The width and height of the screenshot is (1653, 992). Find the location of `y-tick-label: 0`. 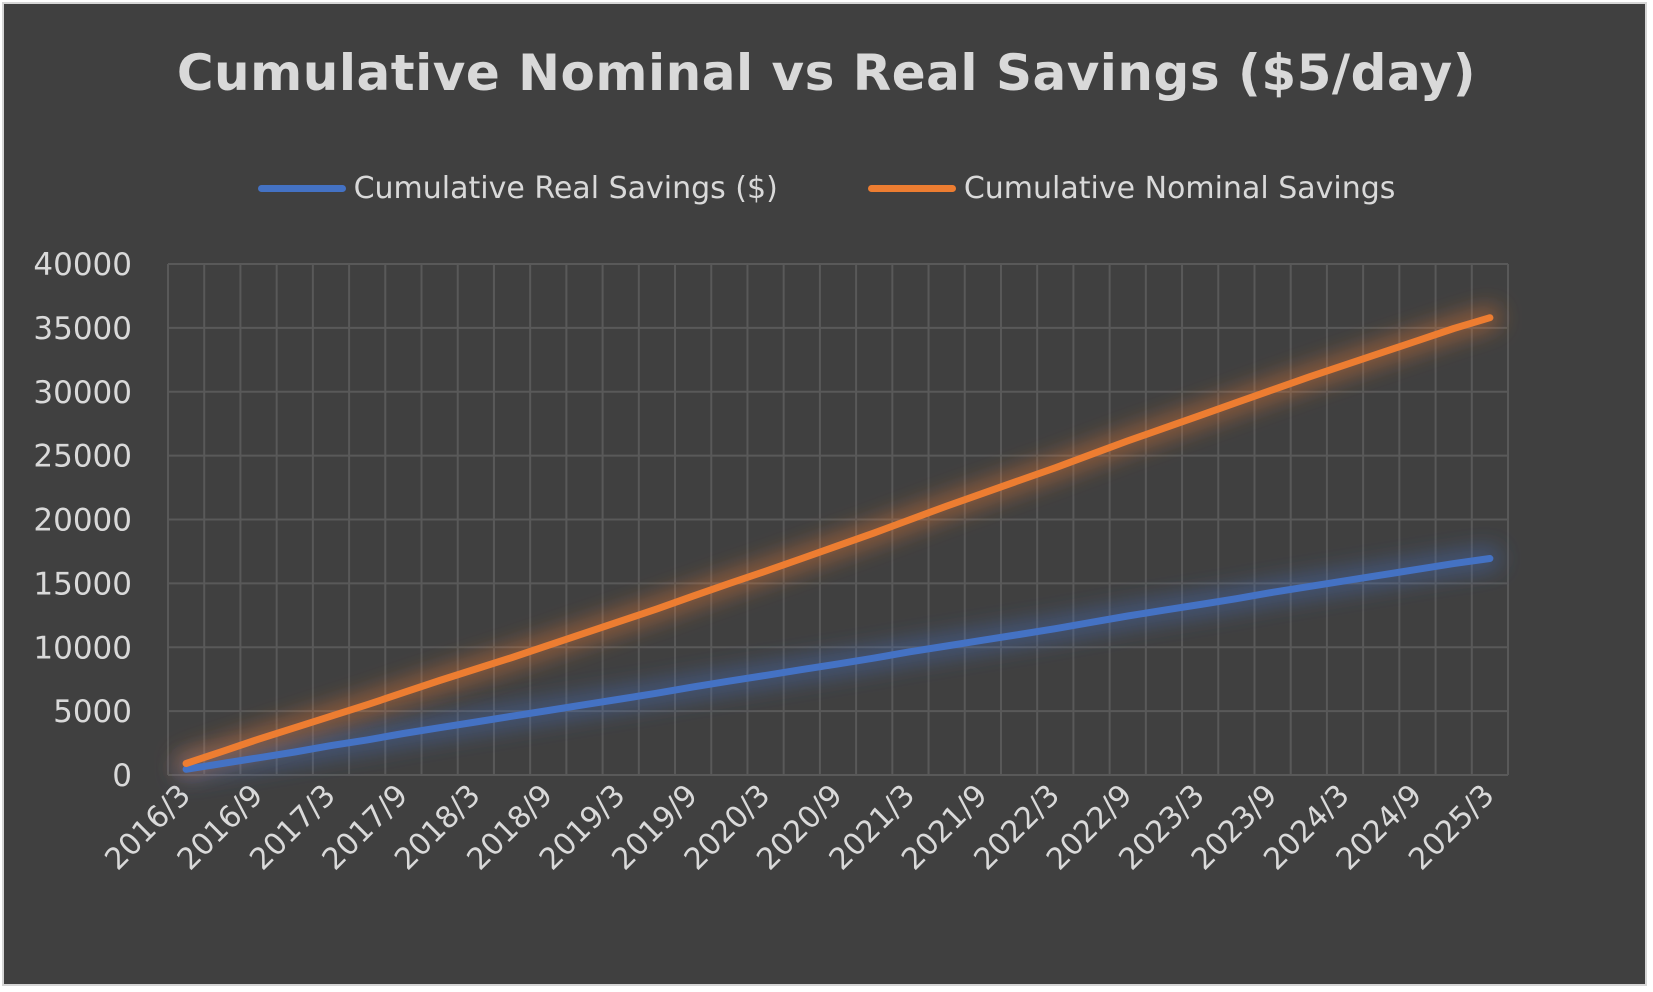

y-tick-label: 0 is located at coordinates (122, 776).